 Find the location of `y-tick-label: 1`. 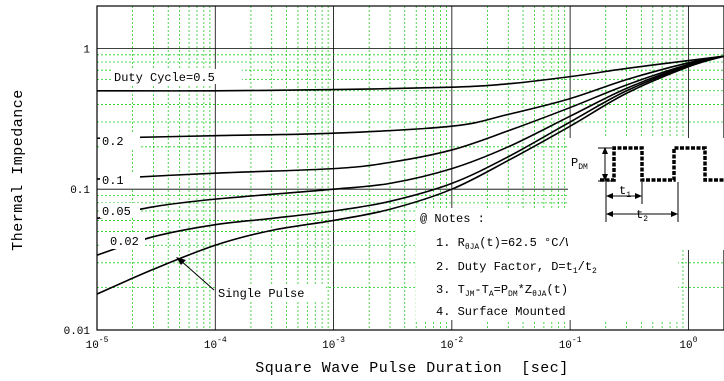

y-tick-label: 1 is located at coordinates (86, 50).